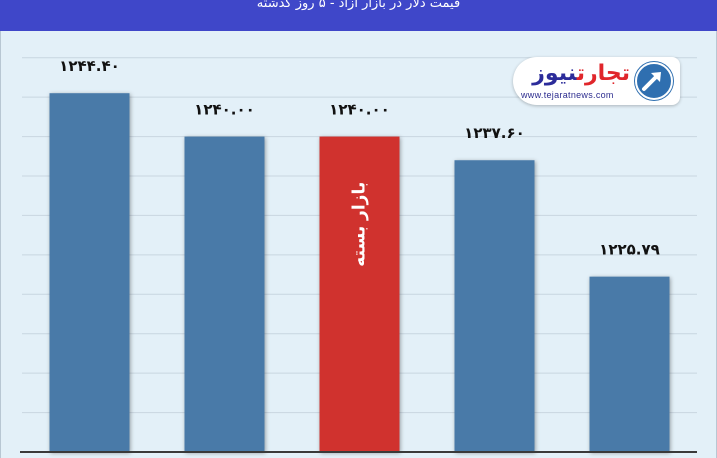 Image resolution: width=717 pixels, height=458 pixels. What do you see at coordinates (654, 81) in the screenshot?
I see `tejarat-news-arrow-icon` at bounding box center [654, 81].